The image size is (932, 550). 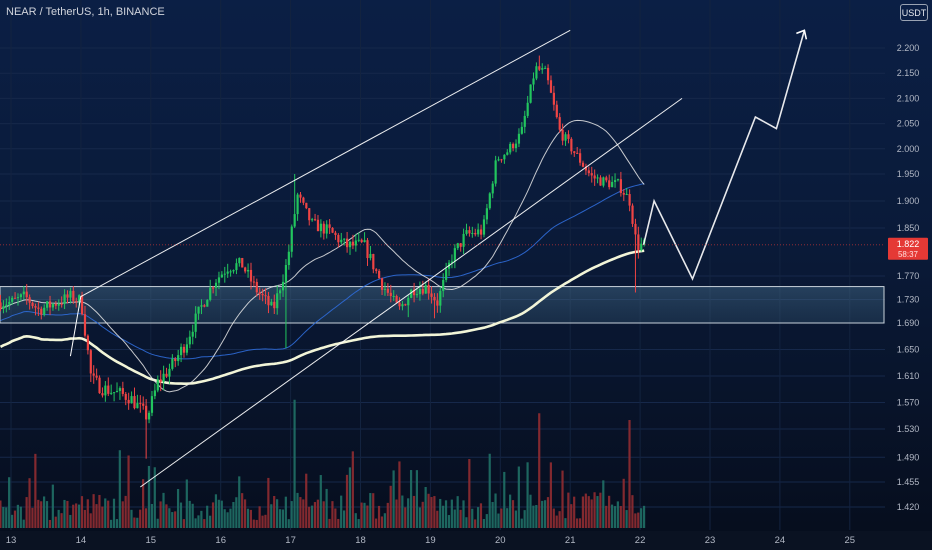 I want to click on y-tick-label: 1.850, so click(x=908, y=228).